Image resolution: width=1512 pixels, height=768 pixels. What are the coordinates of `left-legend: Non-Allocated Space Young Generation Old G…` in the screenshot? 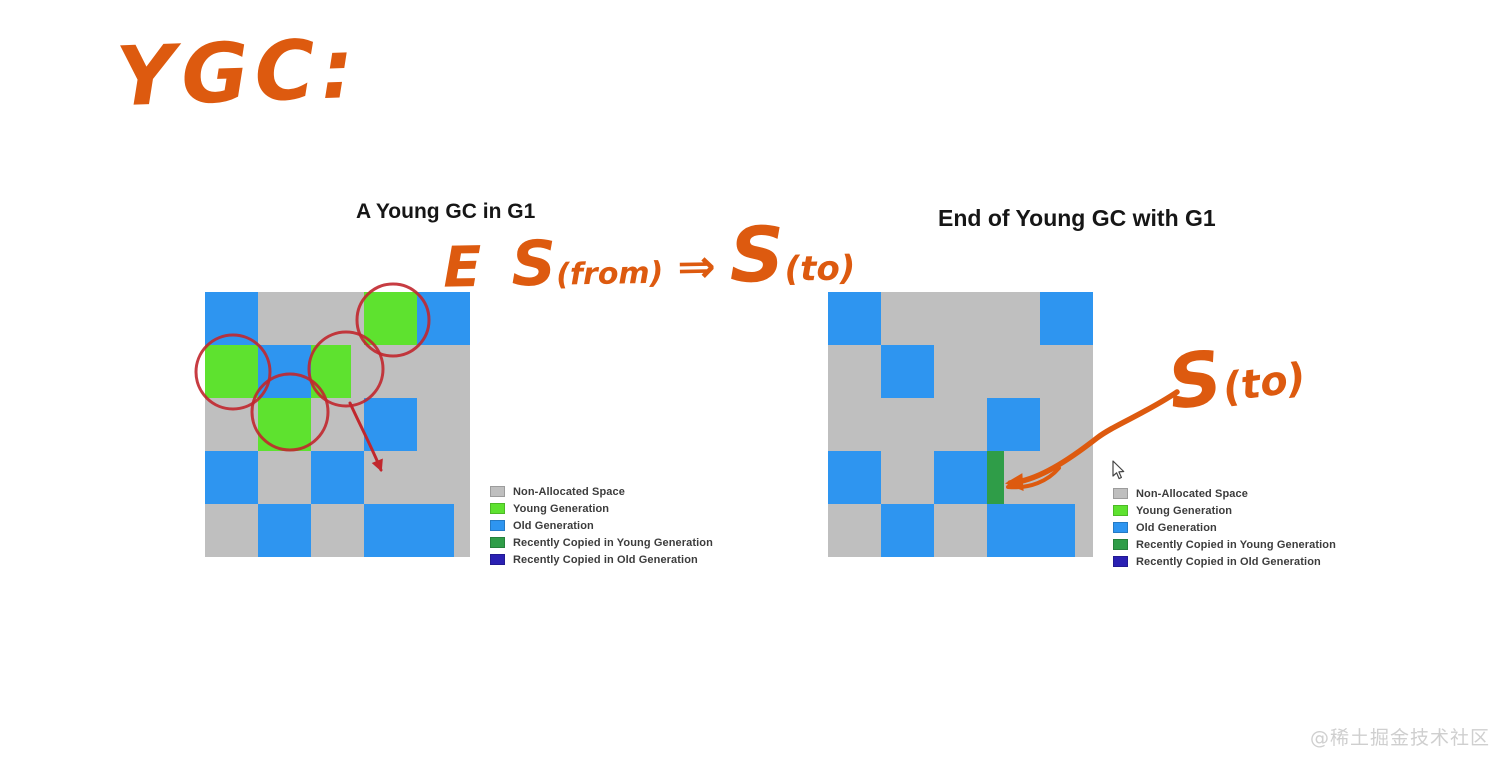 It's located at (601, 525).